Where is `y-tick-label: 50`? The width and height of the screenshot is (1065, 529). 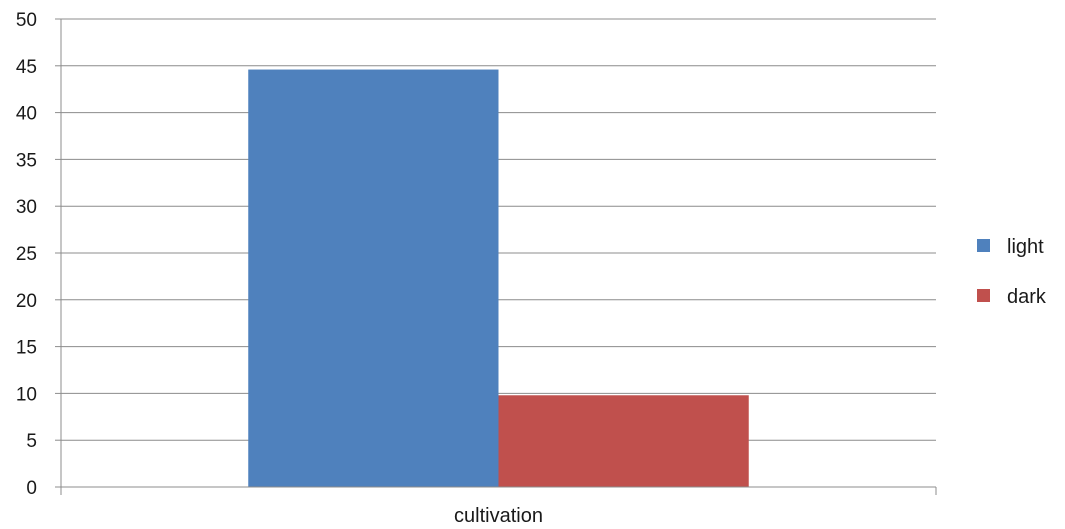 y-tick-label: 50 is located at coordinates (26, 20).